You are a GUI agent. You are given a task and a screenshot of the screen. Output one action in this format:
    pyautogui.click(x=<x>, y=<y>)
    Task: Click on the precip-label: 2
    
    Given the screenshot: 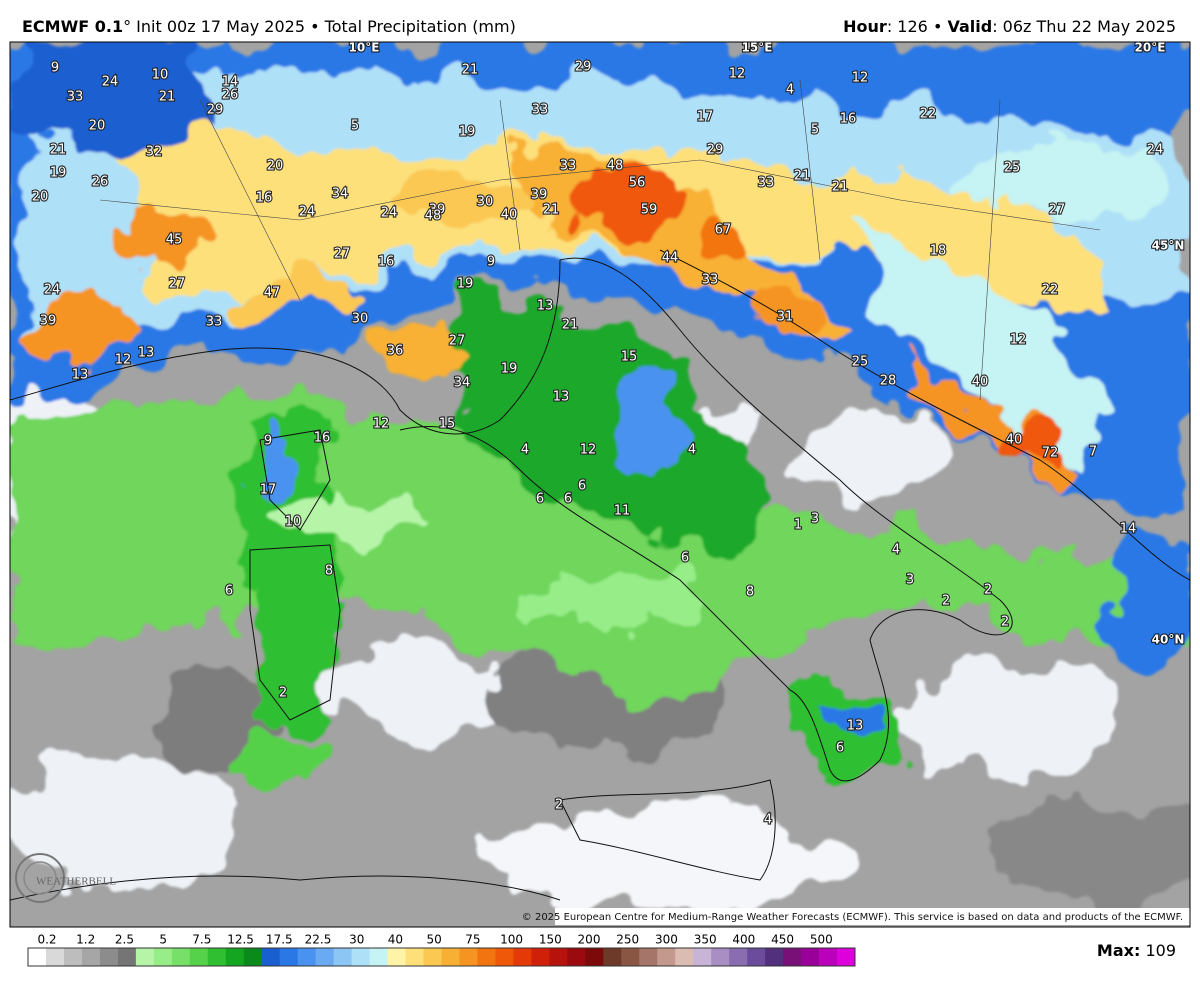 What is the action you would take?
    pyautogui.click(x=283, y=693)
    